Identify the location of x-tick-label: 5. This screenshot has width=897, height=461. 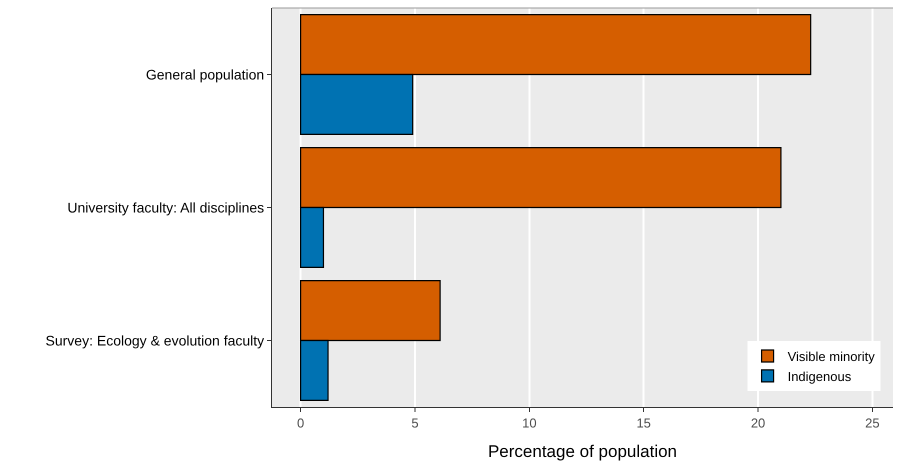
(415, 423).